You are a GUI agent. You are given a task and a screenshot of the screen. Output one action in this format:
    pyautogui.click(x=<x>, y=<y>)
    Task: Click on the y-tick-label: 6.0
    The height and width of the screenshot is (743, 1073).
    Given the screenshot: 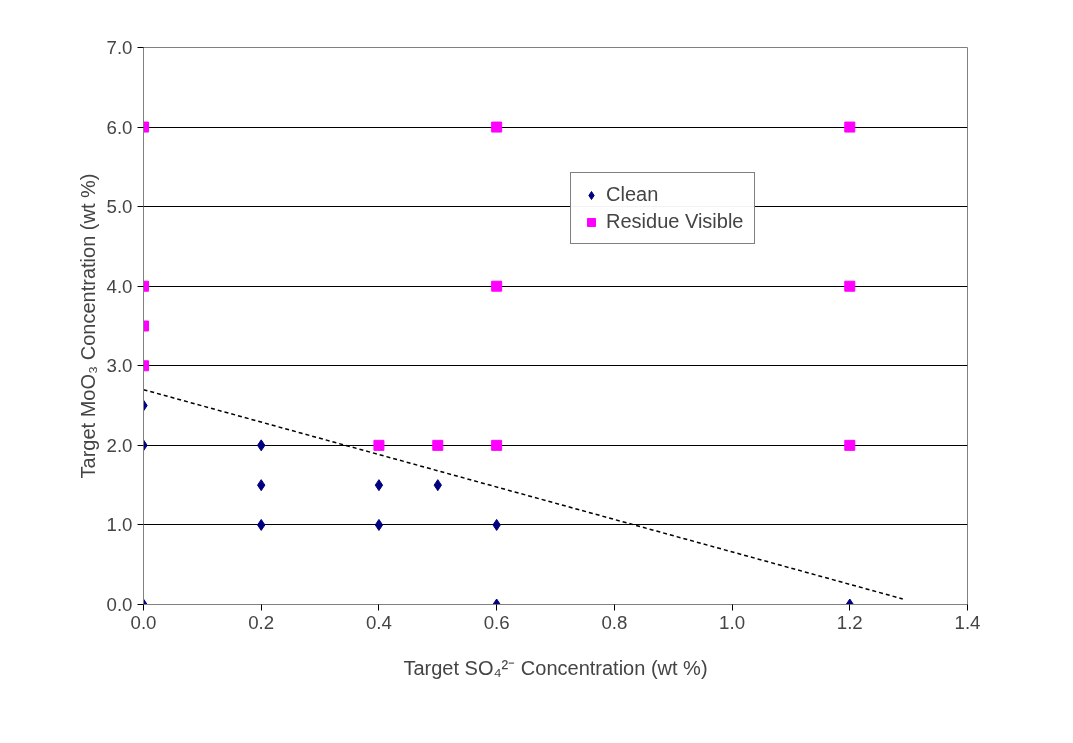 What is the action you would take?
    pyautogui.click(x=119, y=127)
    